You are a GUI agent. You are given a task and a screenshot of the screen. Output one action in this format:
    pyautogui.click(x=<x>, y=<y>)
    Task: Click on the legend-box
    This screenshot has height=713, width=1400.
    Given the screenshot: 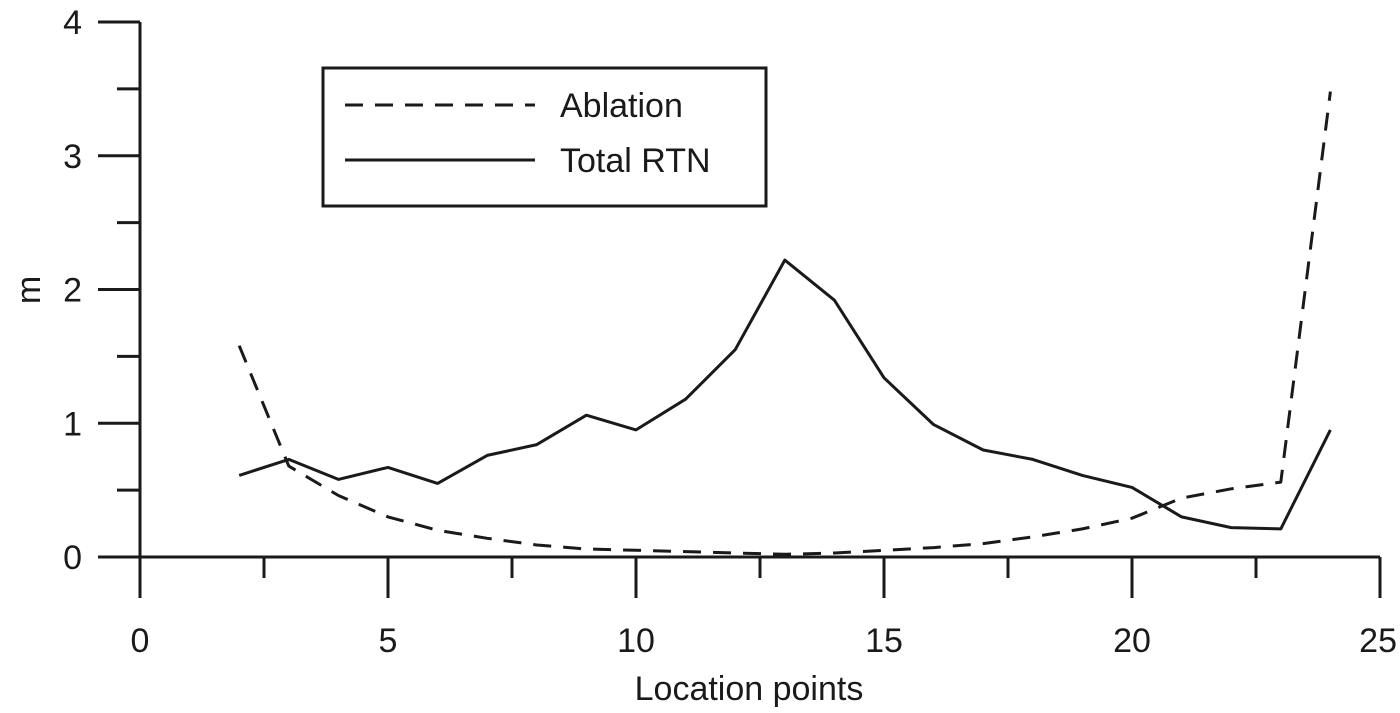 What is the action you would take?
    pyautogui.click(x=544, y=137)
    